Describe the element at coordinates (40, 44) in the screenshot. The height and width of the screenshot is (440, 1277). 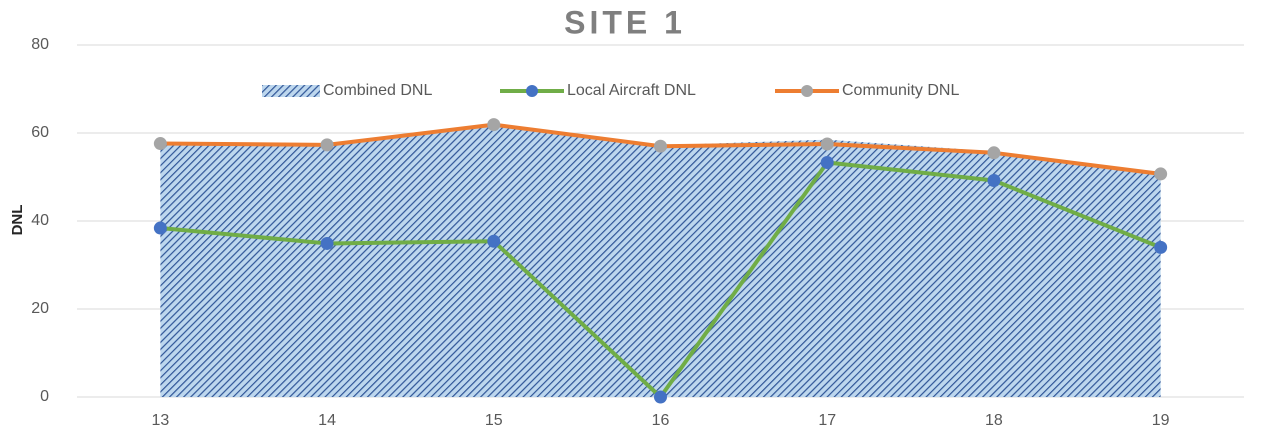
I see `y-tick-label: 80` at that location.